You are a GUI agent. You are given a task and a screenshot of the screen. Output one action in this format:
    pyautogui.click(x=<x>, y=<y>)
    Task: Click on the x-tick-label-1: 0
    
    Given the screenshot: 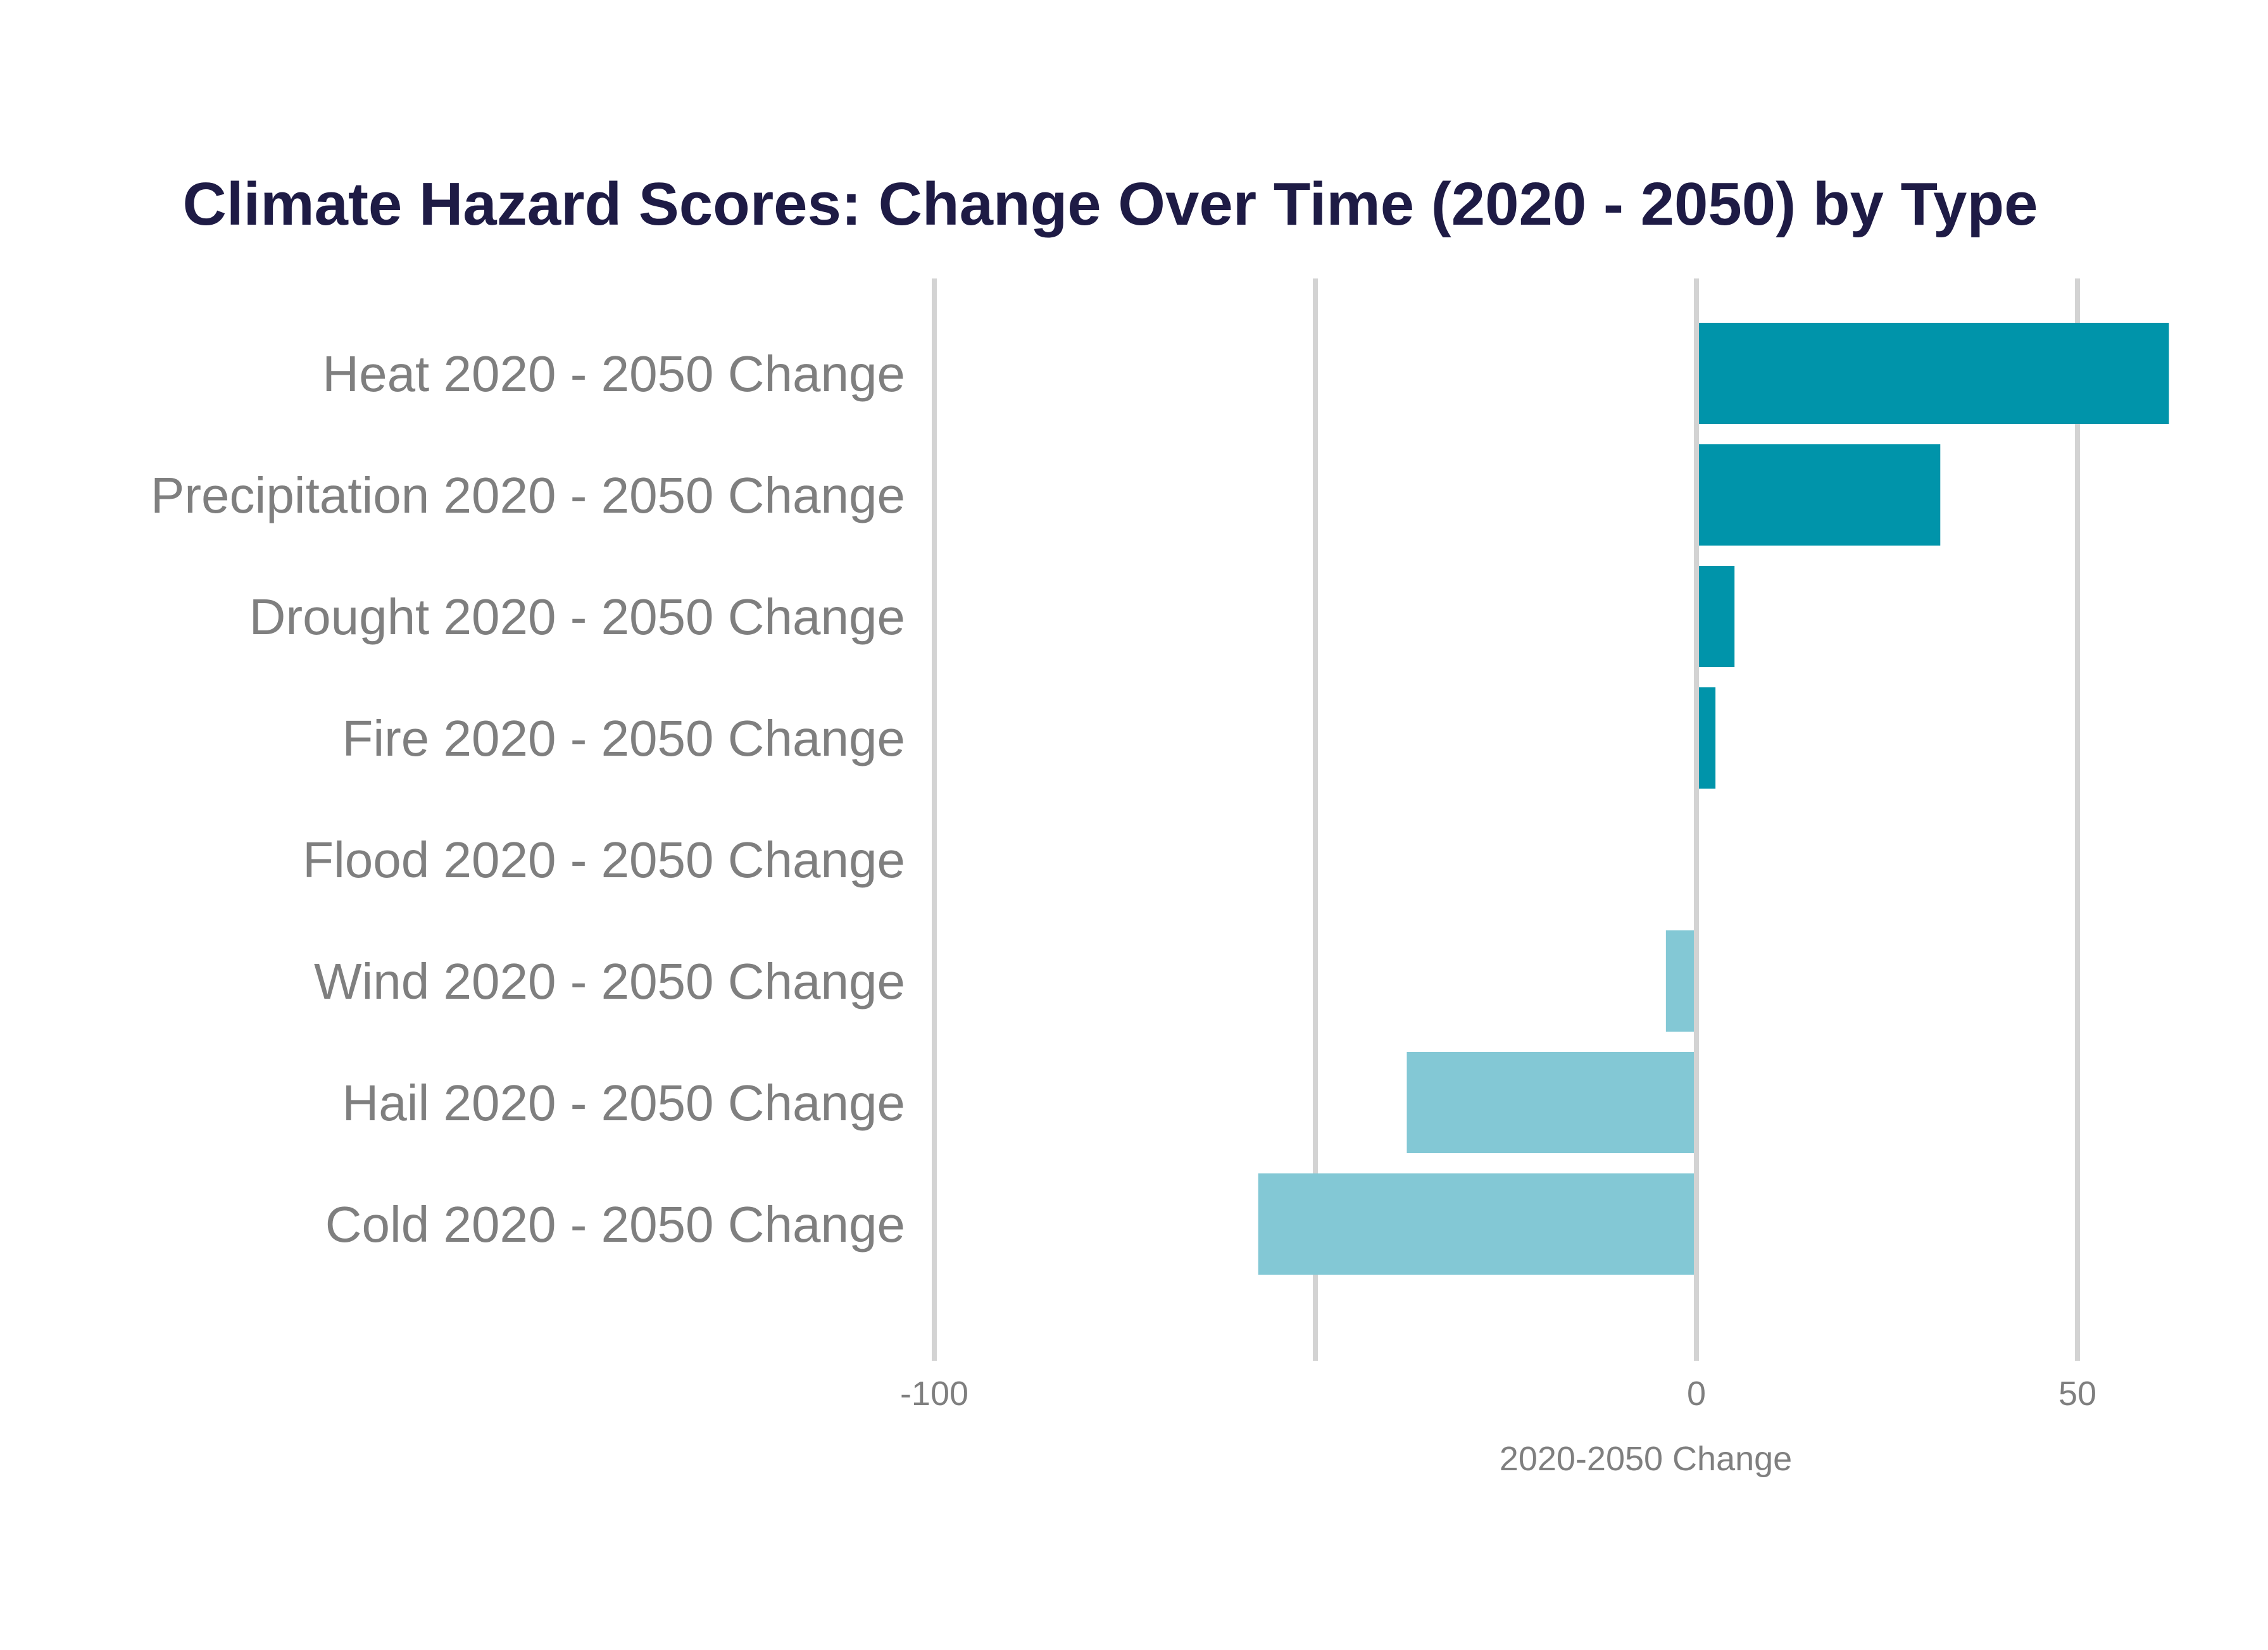 What is the action you would take?
    pyautogui.click(x=1697, y=1394)
    